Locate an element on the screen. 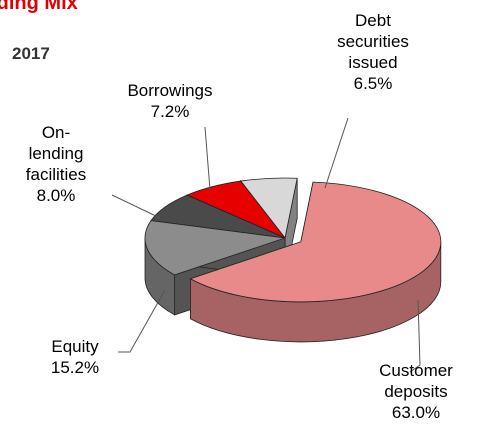 This screenshot has width=488, height=436. slice-label: On-lending facilities 8.0% is located at coordinates (56, 164).